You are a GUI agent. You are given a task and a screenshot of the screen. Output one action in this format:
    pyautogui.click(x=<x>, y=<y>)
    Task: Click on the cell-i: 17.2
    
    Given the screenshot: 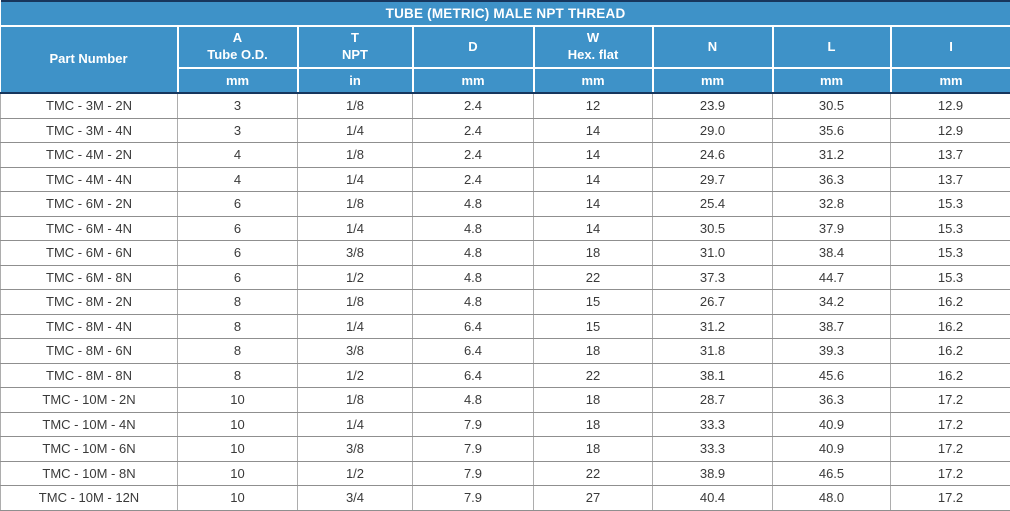 What is the action you would take?
    pyautogui.click(x=949, y=449)
    